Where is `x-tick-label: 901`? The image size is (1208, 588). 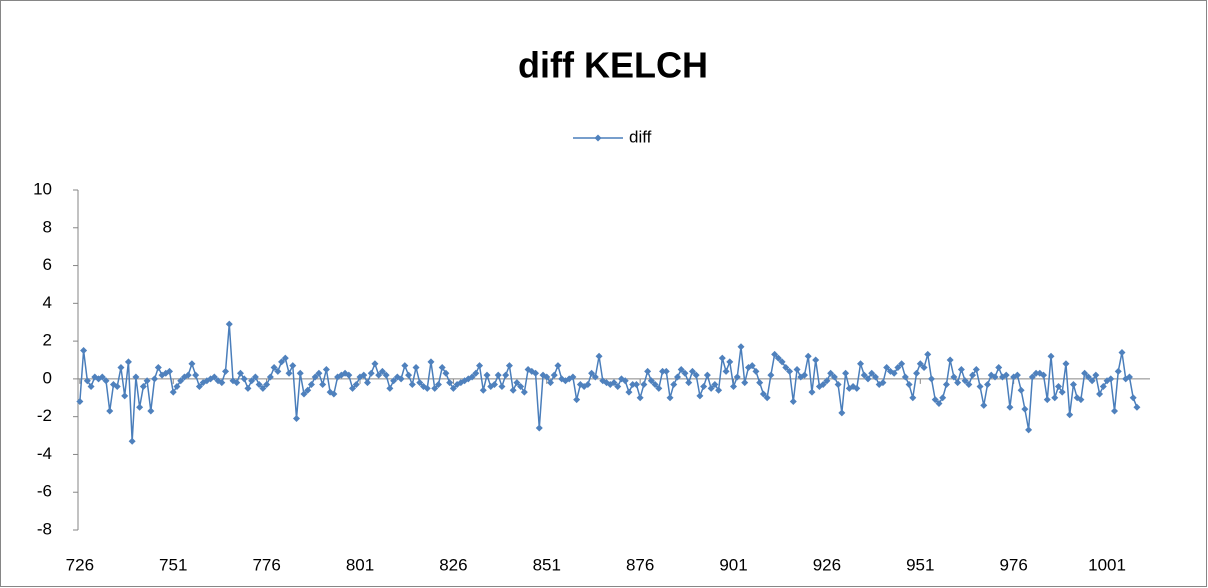 x-tick-label: 901 is located at coordinates (733, 564).